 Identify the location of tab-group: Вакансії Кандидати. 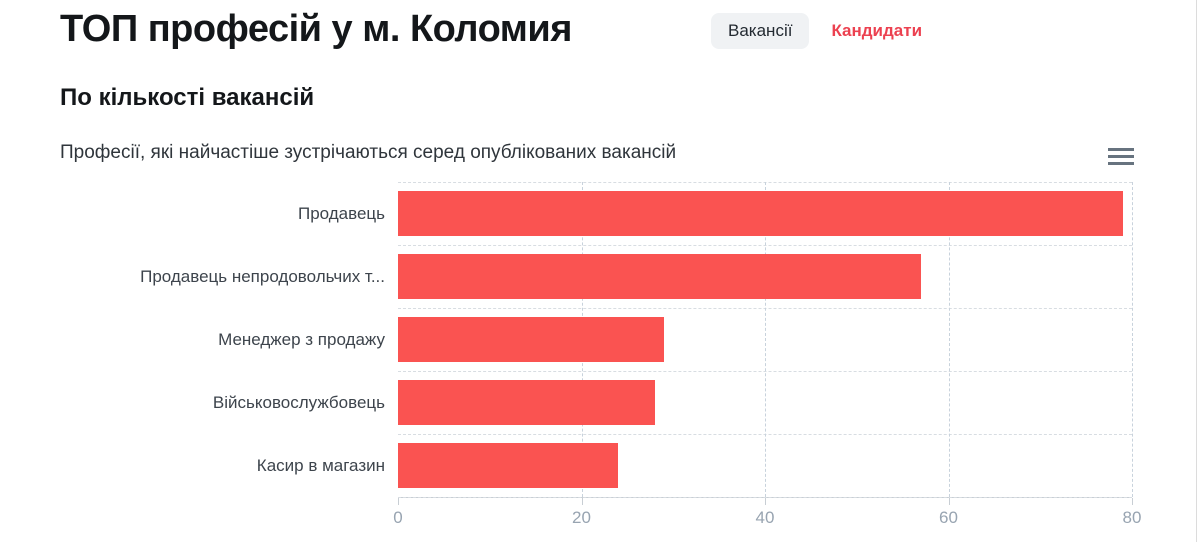
(816, 31).